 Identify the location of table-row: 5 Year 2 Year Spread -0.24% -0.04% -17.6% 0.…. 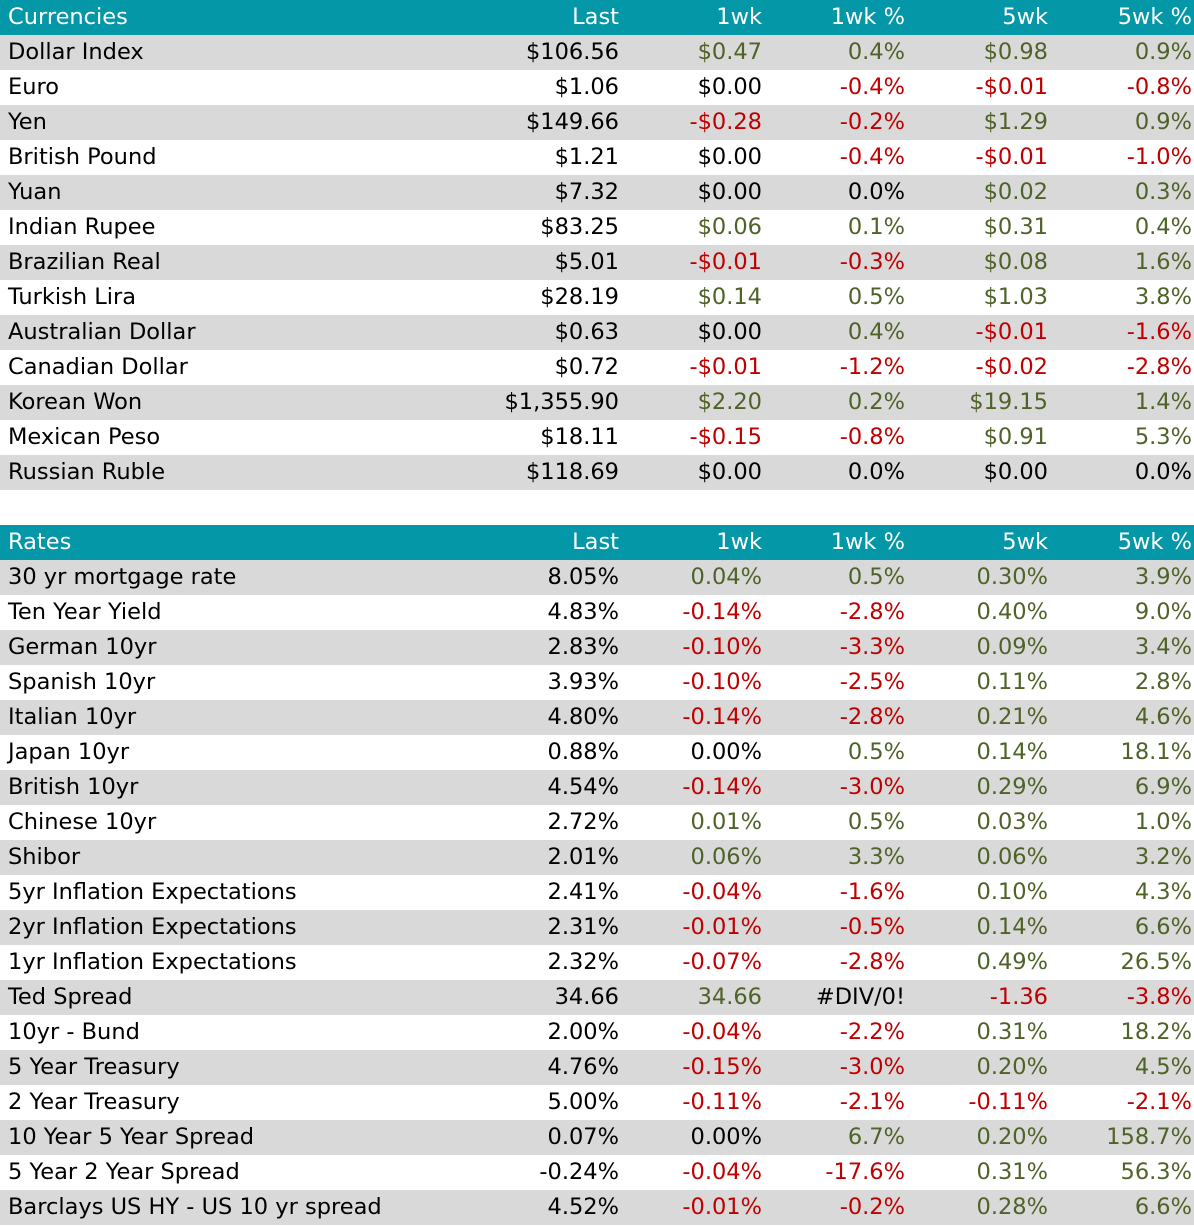
(597, 1172).